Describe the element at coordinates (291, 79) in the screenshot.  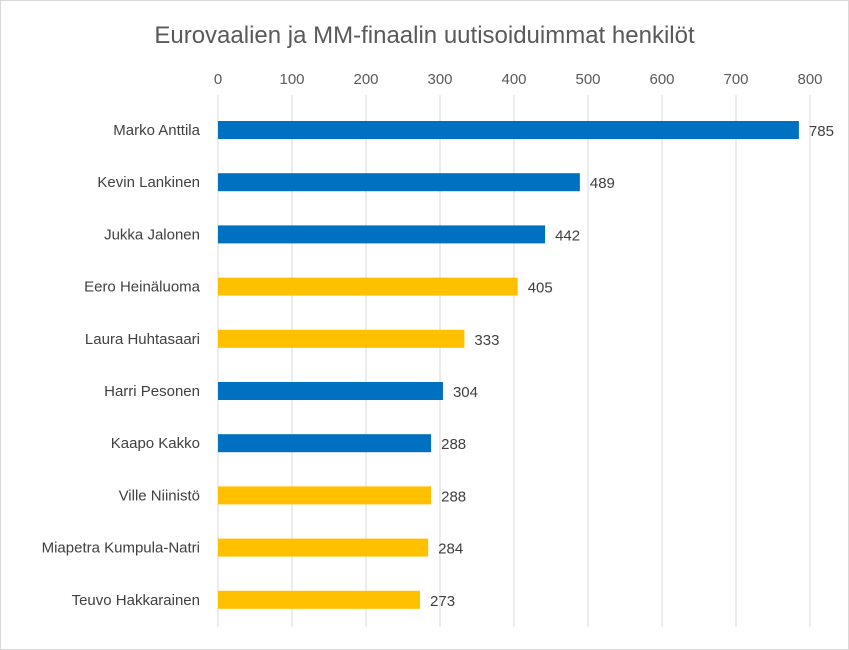
I see `x-tick-label: 100` at that location.